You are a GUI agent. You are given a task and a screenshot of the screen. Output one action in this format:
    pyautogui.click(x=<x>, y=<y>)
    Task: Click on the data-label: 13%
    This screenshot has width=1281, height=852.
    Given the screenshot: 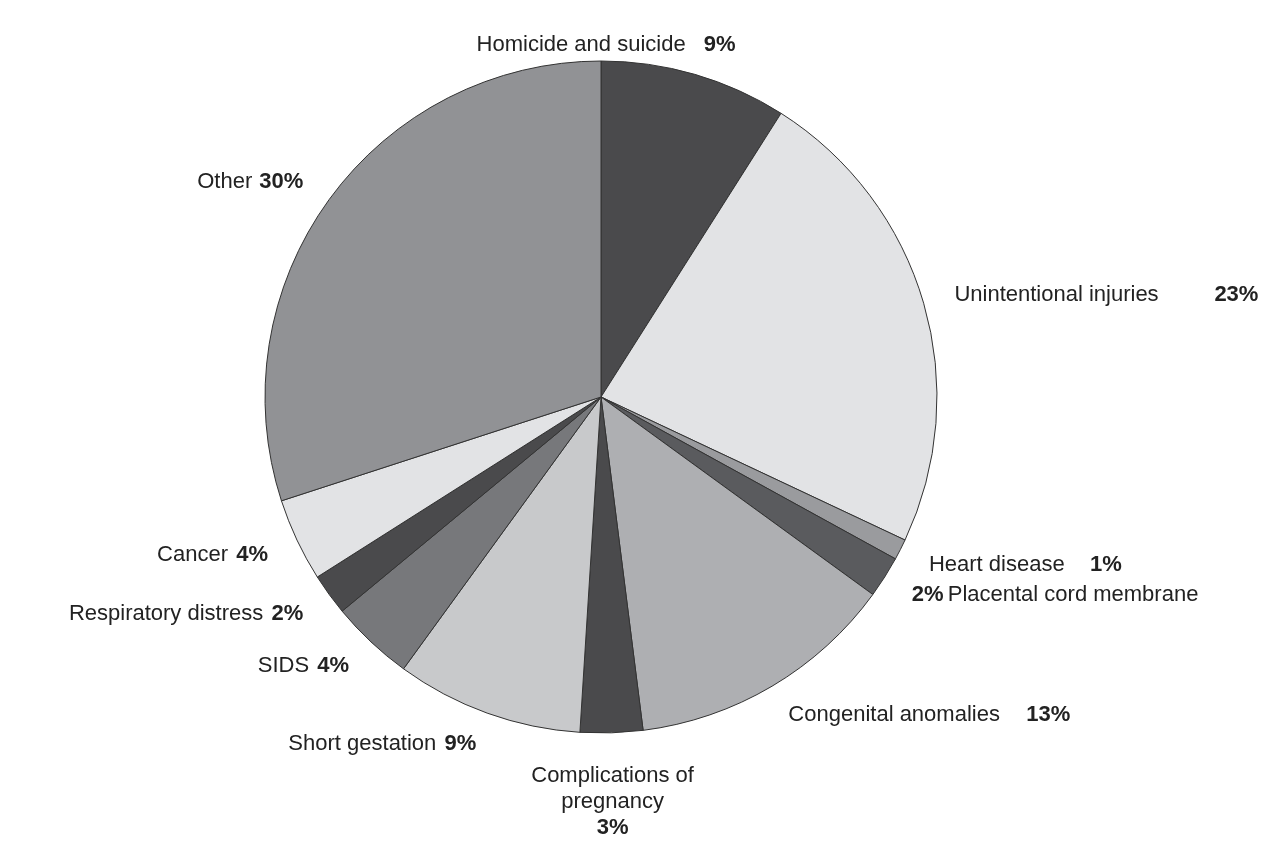 What is the action you would take?
    pyautogui.click(x=1048, y=713)
    